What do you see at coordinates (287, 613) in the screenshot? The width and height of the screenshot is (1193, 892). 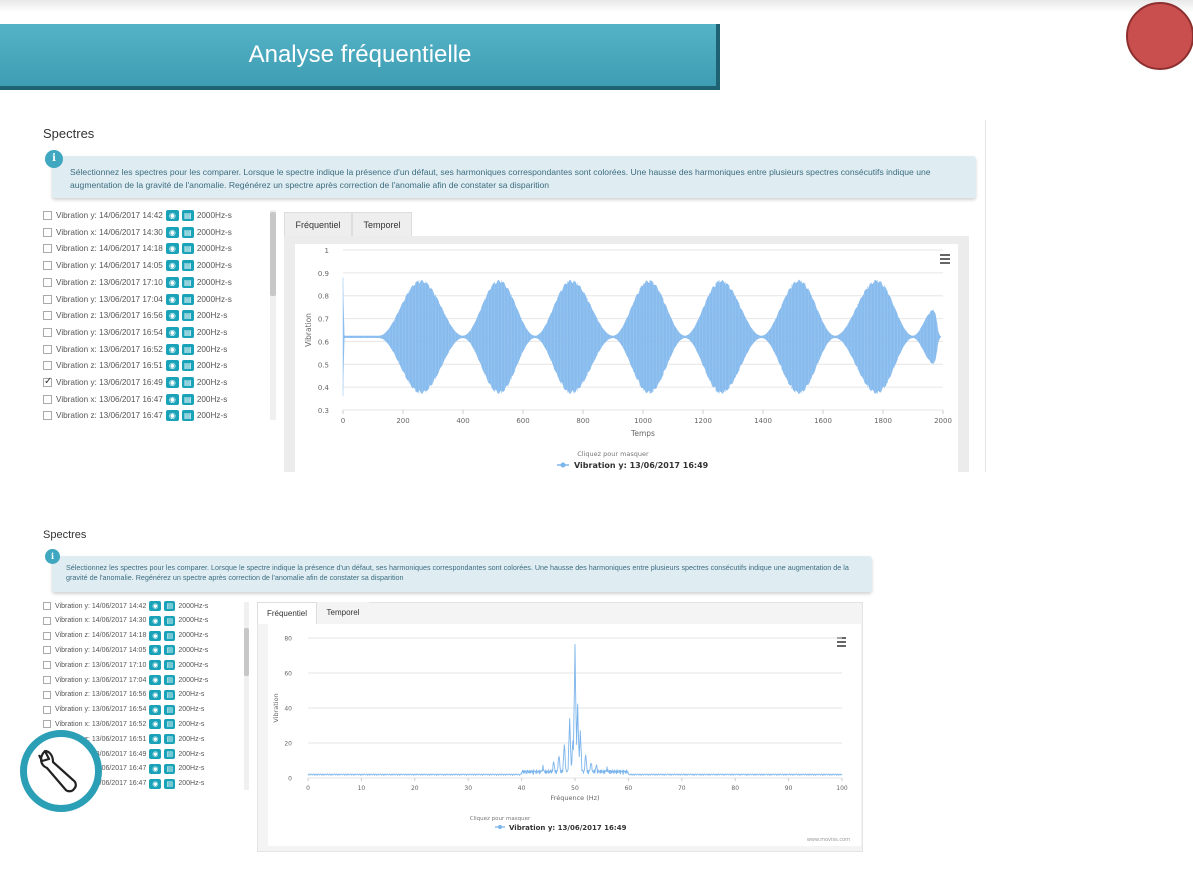 I see `tab-frequentiel-bottom: Fréquentiel` at bounding box center [287, 613].